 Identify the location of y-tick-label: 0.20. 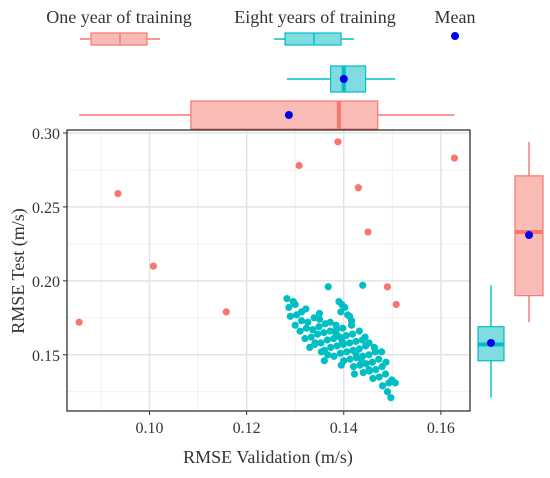
(46, 282).